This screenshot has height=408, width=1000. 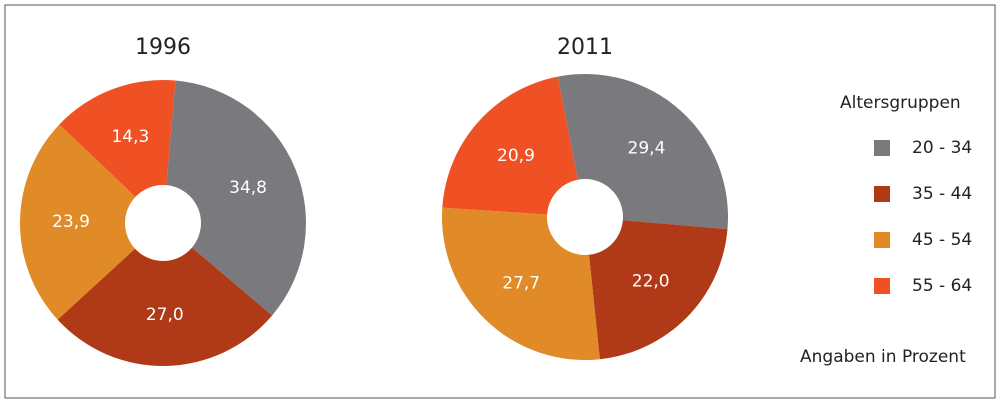 I want to click on chart-title: 2011, so click(x=585, y=47).